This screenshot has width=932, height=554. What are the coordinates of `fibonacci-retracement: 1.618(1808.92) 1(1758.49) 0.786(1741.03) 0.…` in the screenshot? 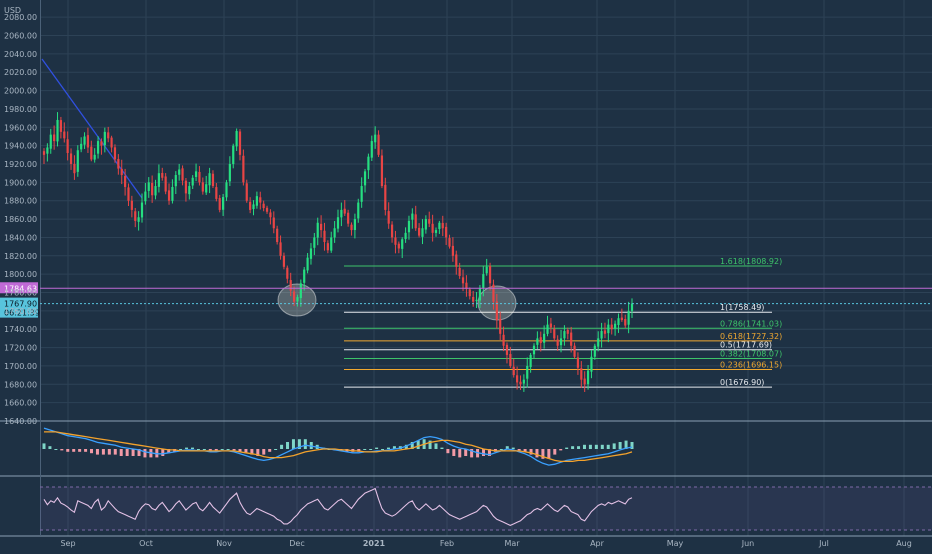 It's located at (563, 322).